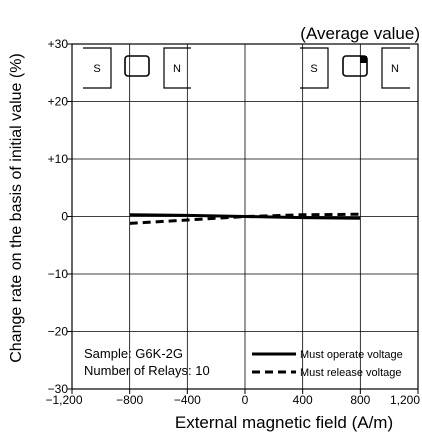  What do you see at coordinates (60, 216) in the screenshot?
I see `y-axis-ticks: +30 +20 +10 0 −10 −20 −30` at bounding box center [60, 216].